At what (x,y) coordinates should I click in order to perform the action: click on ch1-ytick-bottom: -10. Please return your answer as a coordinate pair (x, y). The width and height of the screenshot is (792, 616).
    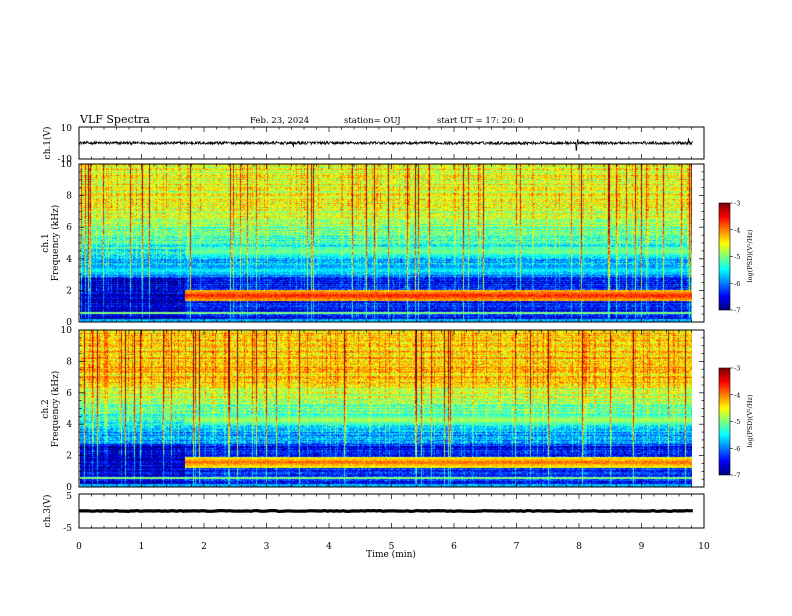
    Looking at the image, I should click on (65, 160).